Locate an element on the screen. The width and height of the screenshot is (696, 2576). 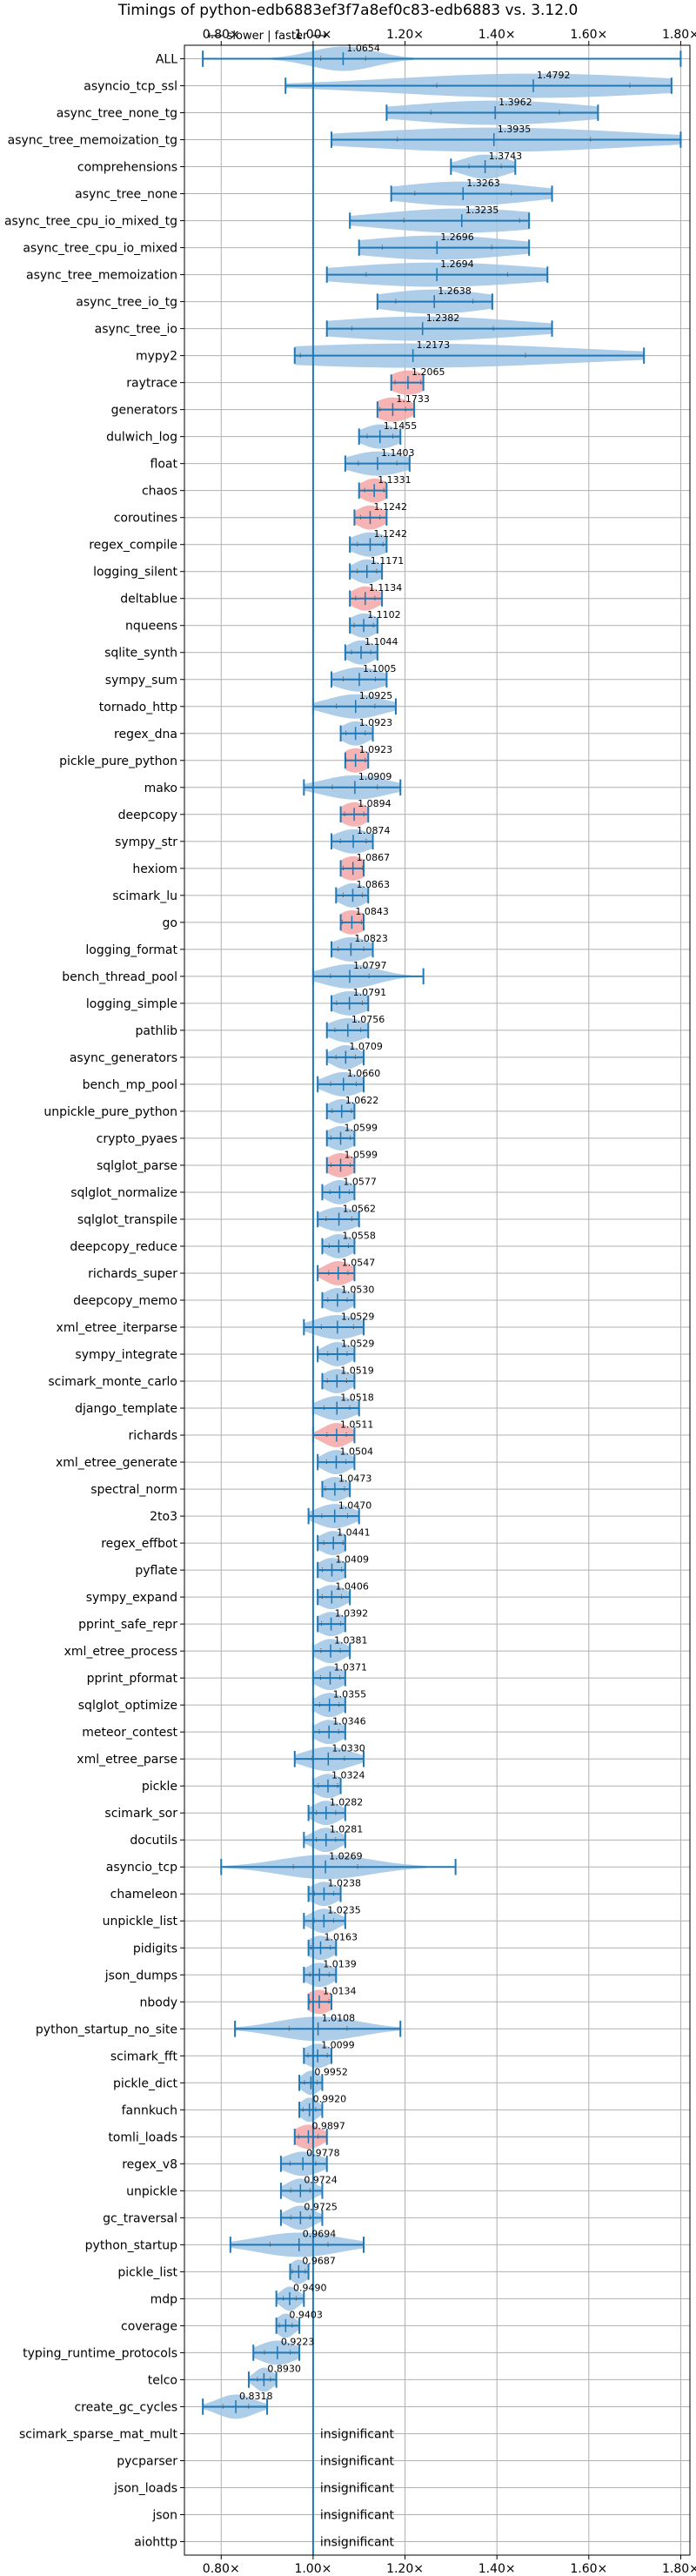
benchmark-label: sqlite_synth is located at coordinates (140, 654).